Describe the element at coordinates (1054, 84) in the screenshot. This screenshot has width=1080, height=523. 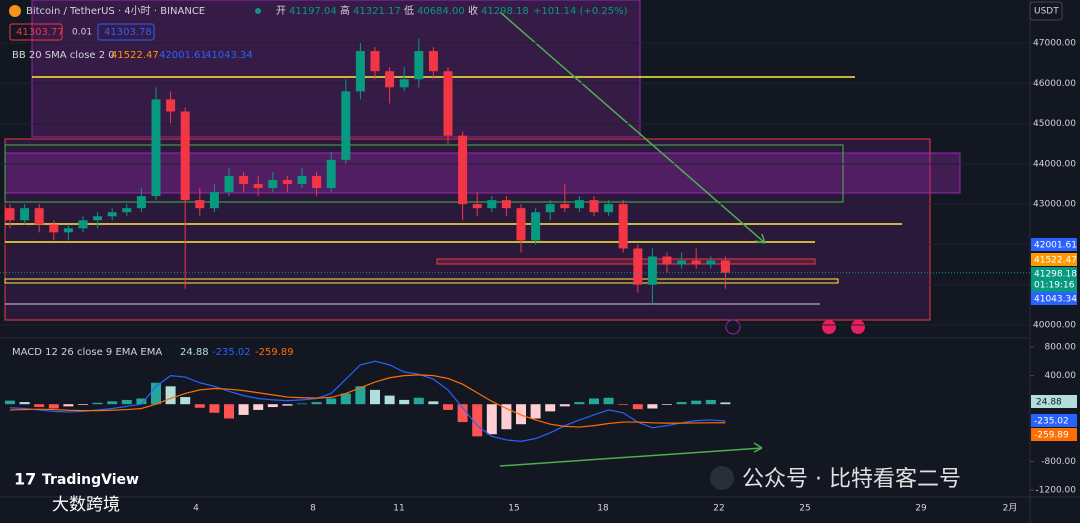
I see `y-tick-label: 46000.00` at that location.